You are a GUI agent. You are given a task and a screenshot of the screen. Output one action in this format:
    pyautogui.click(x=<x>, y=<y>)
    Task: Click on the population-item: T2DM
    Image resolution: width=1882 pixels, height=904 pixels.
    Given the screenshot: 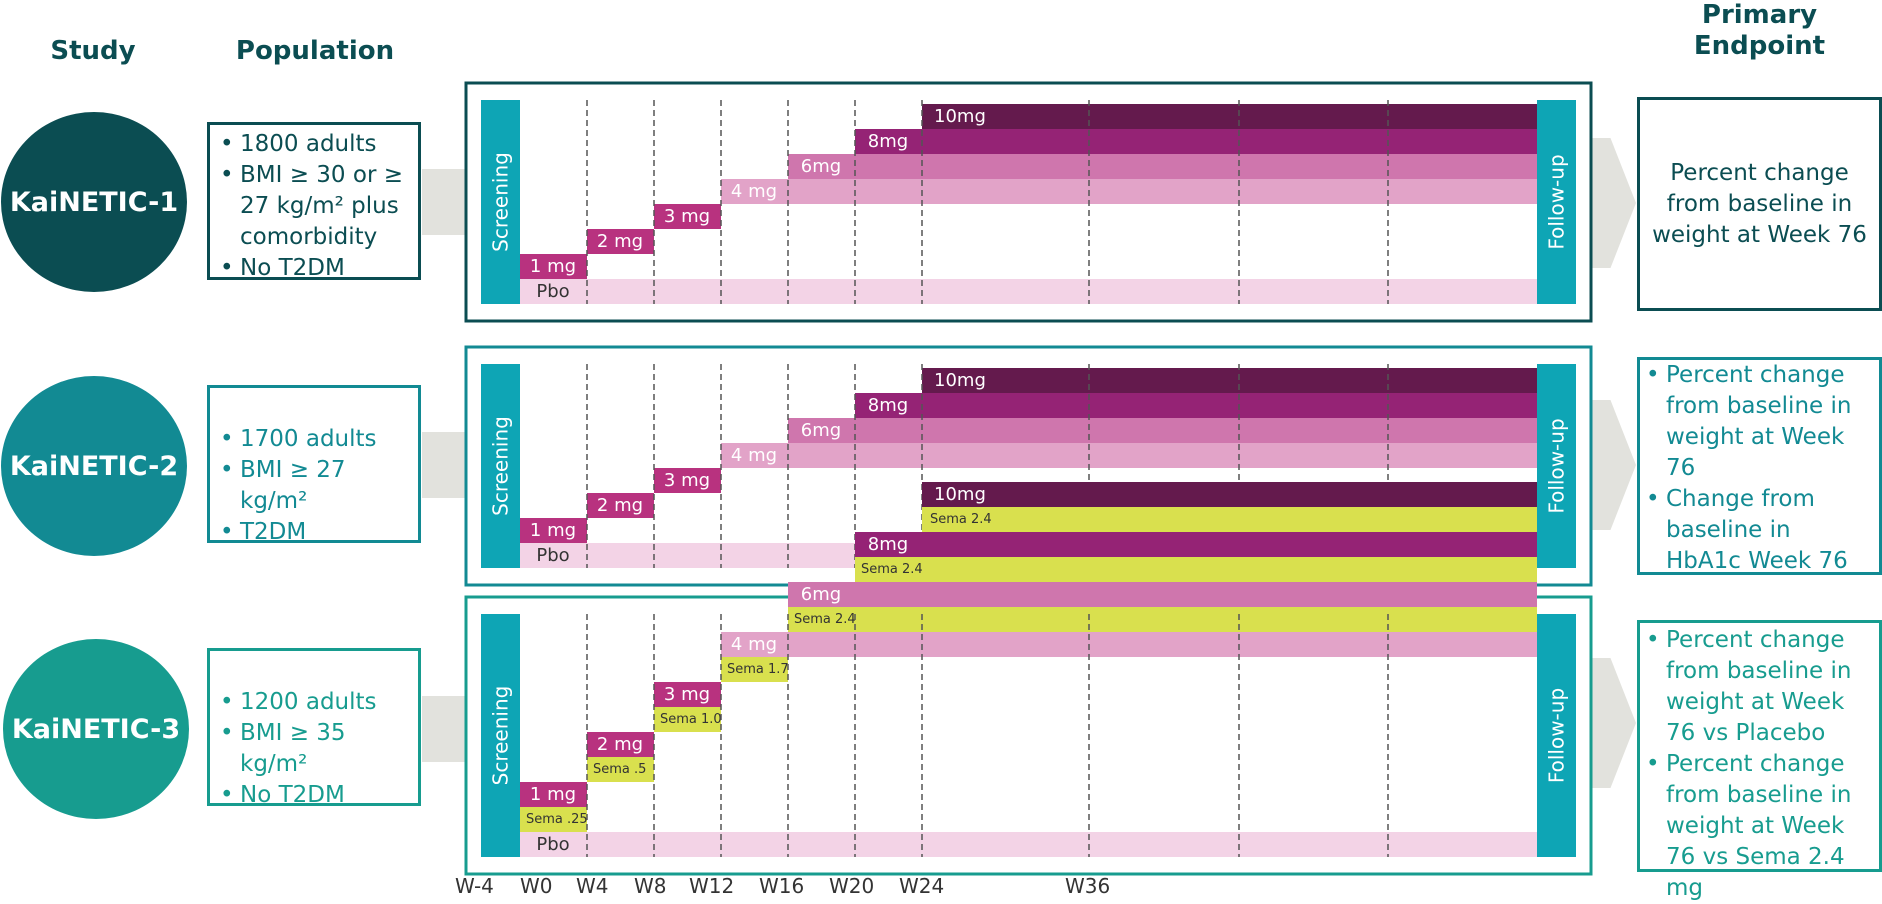 What is the action you would take?
    pyautogui.click(x=315, y=532)
    